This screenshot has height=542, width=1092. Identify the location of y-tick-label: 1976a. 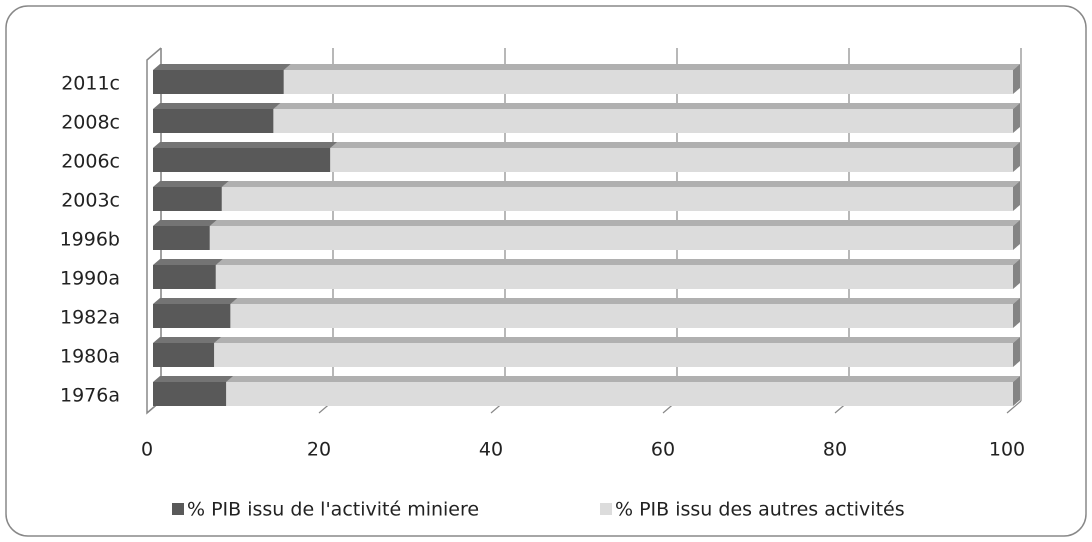
(90, 396).